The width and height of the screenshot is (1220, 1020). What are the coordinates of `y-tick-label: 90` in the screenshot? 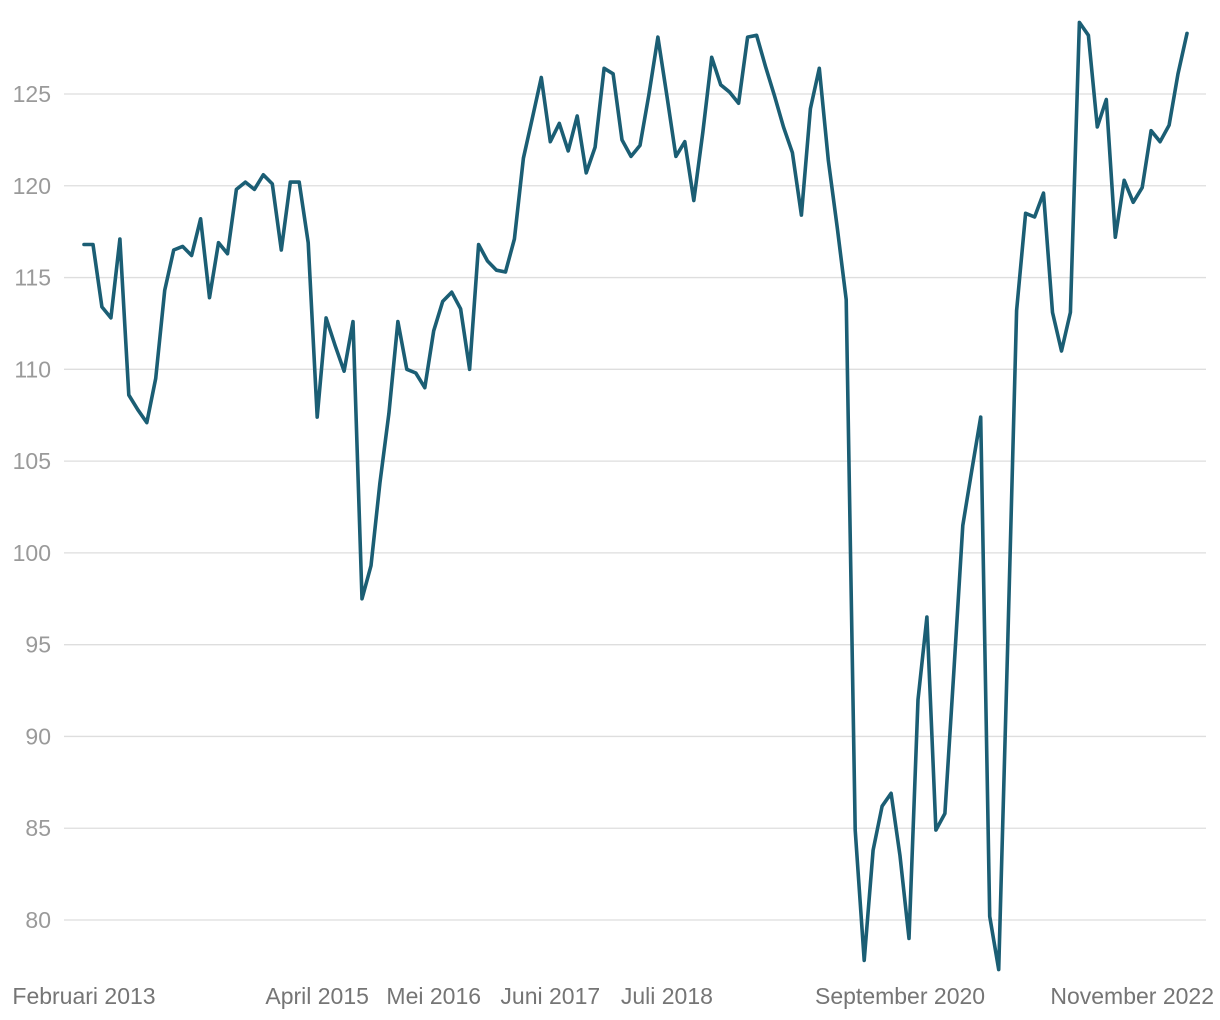 It's located at (38, 736).